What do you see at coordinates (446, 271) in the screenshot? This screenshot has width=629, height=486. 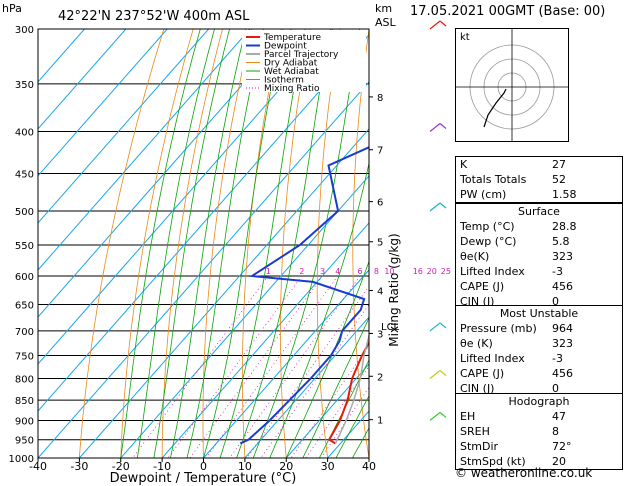 I see `mixing-ratio-label: 25` at bounding box center [446, 271].